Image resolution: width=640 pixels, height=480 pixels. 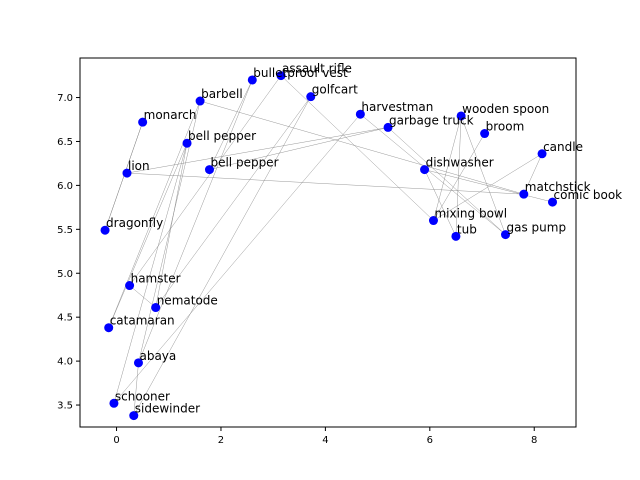 I want to click on x-tick-label: 4, so click(x=325, y=440).